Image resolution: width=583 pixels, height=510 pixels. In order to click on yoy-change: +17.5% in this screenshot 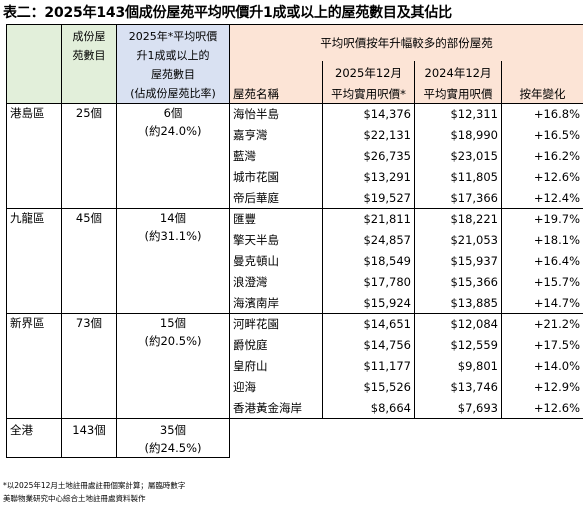, I will do `click(542, 345)`.